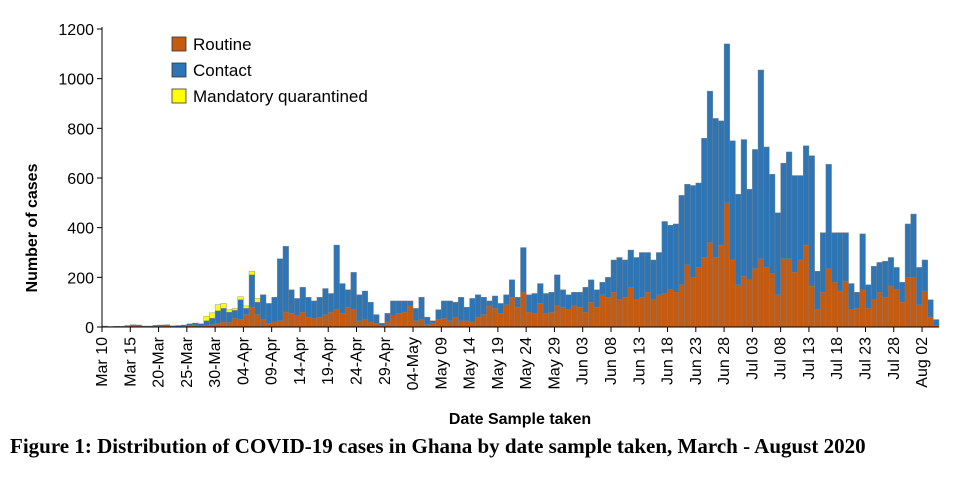  I want to click on y-tick-label: 1200, so click(76, 30).